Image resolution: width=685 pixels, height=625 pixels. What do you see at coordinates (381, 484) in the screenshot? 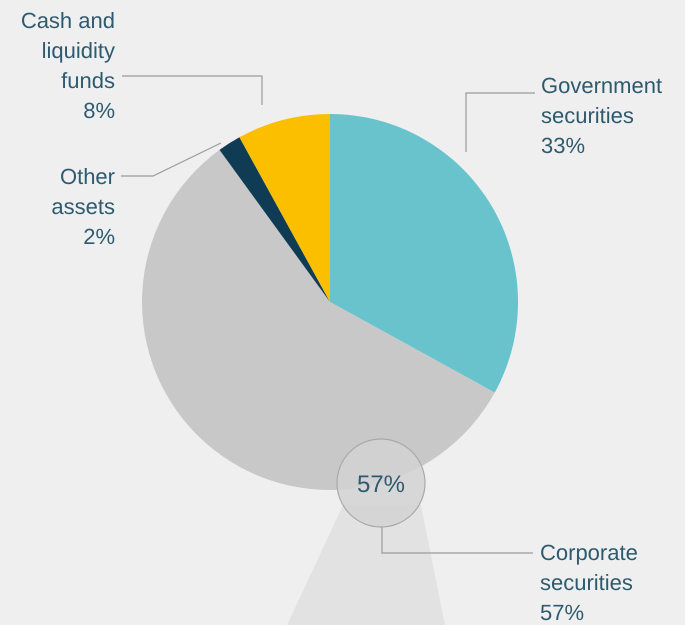
I see `text: 57%` at bounding box center [381, 484].